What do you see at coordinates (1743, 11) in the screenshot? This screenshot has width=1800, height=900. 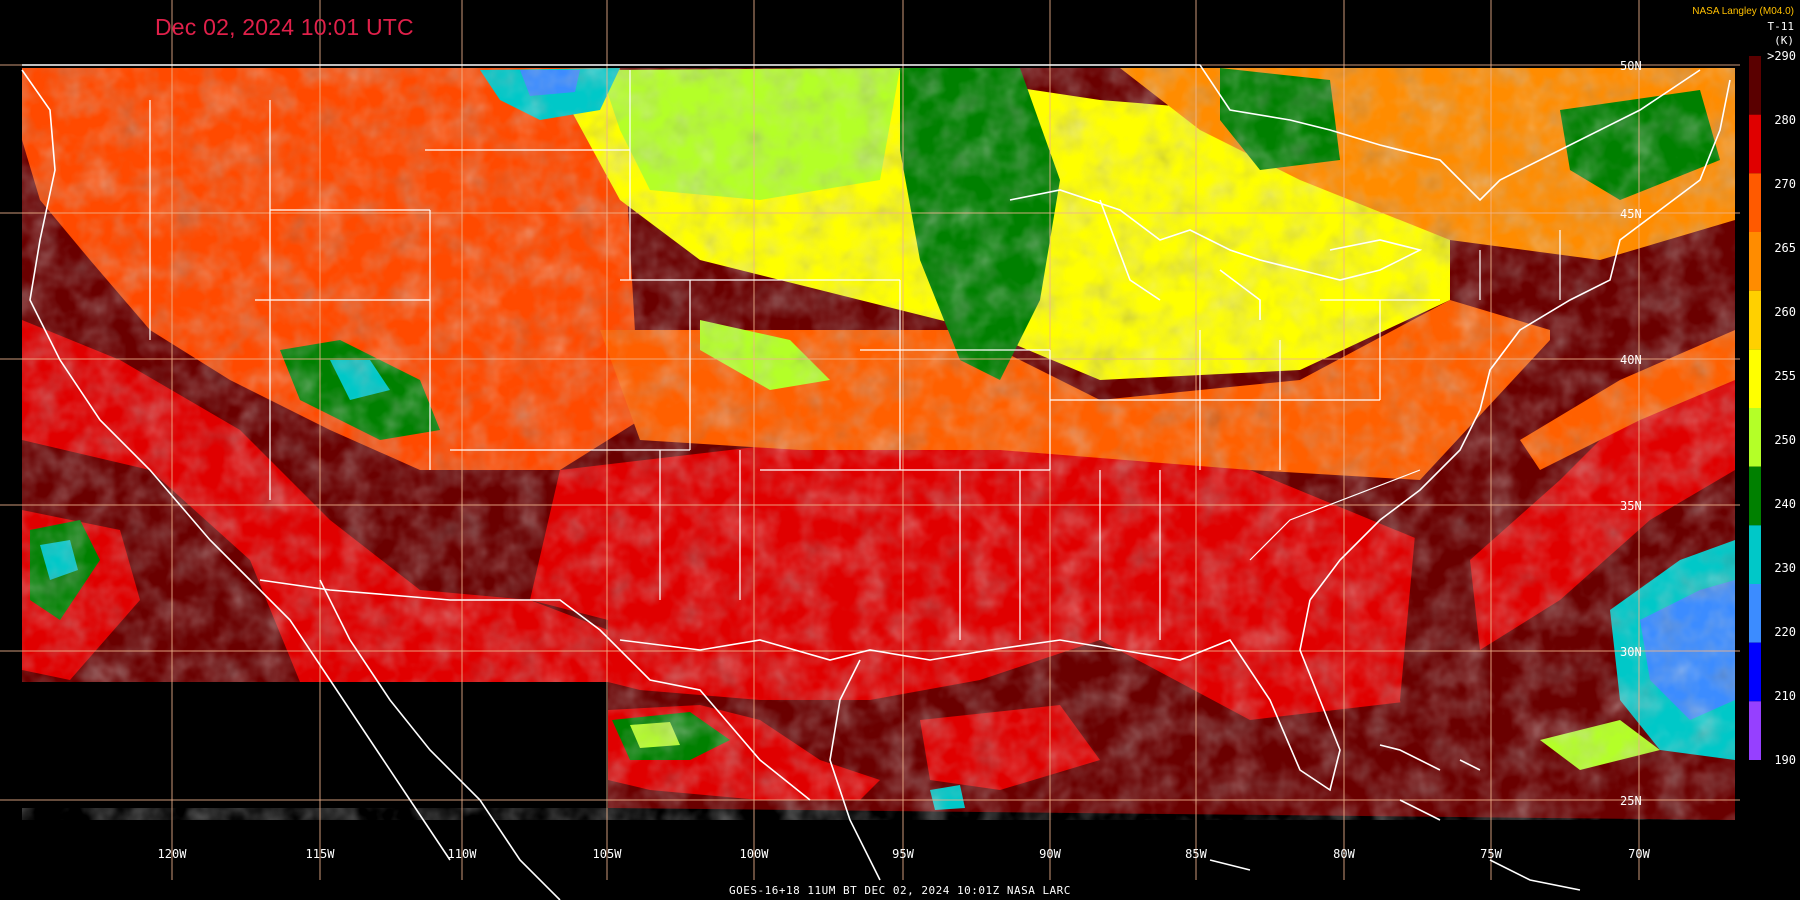 I see `credit-label: NASA Langley (M04.0)` at bounding box center [1743, 11].